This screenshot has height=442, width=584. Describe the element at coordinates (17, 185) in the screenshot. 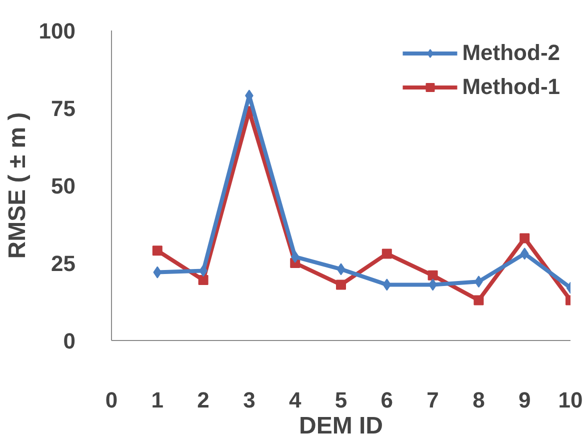

I see `y-axis-title: RMSE ( ± m )` at that location.